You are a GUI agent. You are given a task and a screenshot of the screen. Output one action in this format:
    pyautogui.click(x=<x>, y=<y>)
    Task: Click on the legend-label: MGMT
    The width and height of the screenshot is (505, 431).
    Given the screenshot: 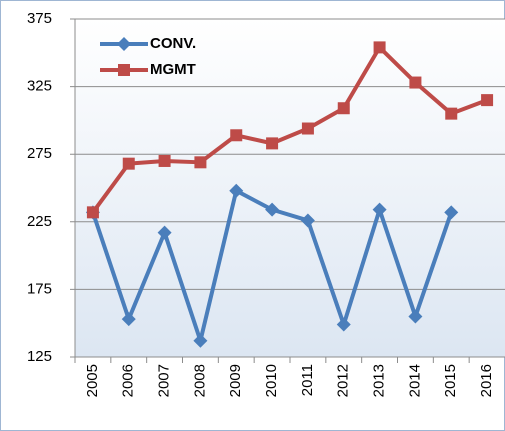 What is the action you would take?
    pyautogui.click(x=173, y=69)
    